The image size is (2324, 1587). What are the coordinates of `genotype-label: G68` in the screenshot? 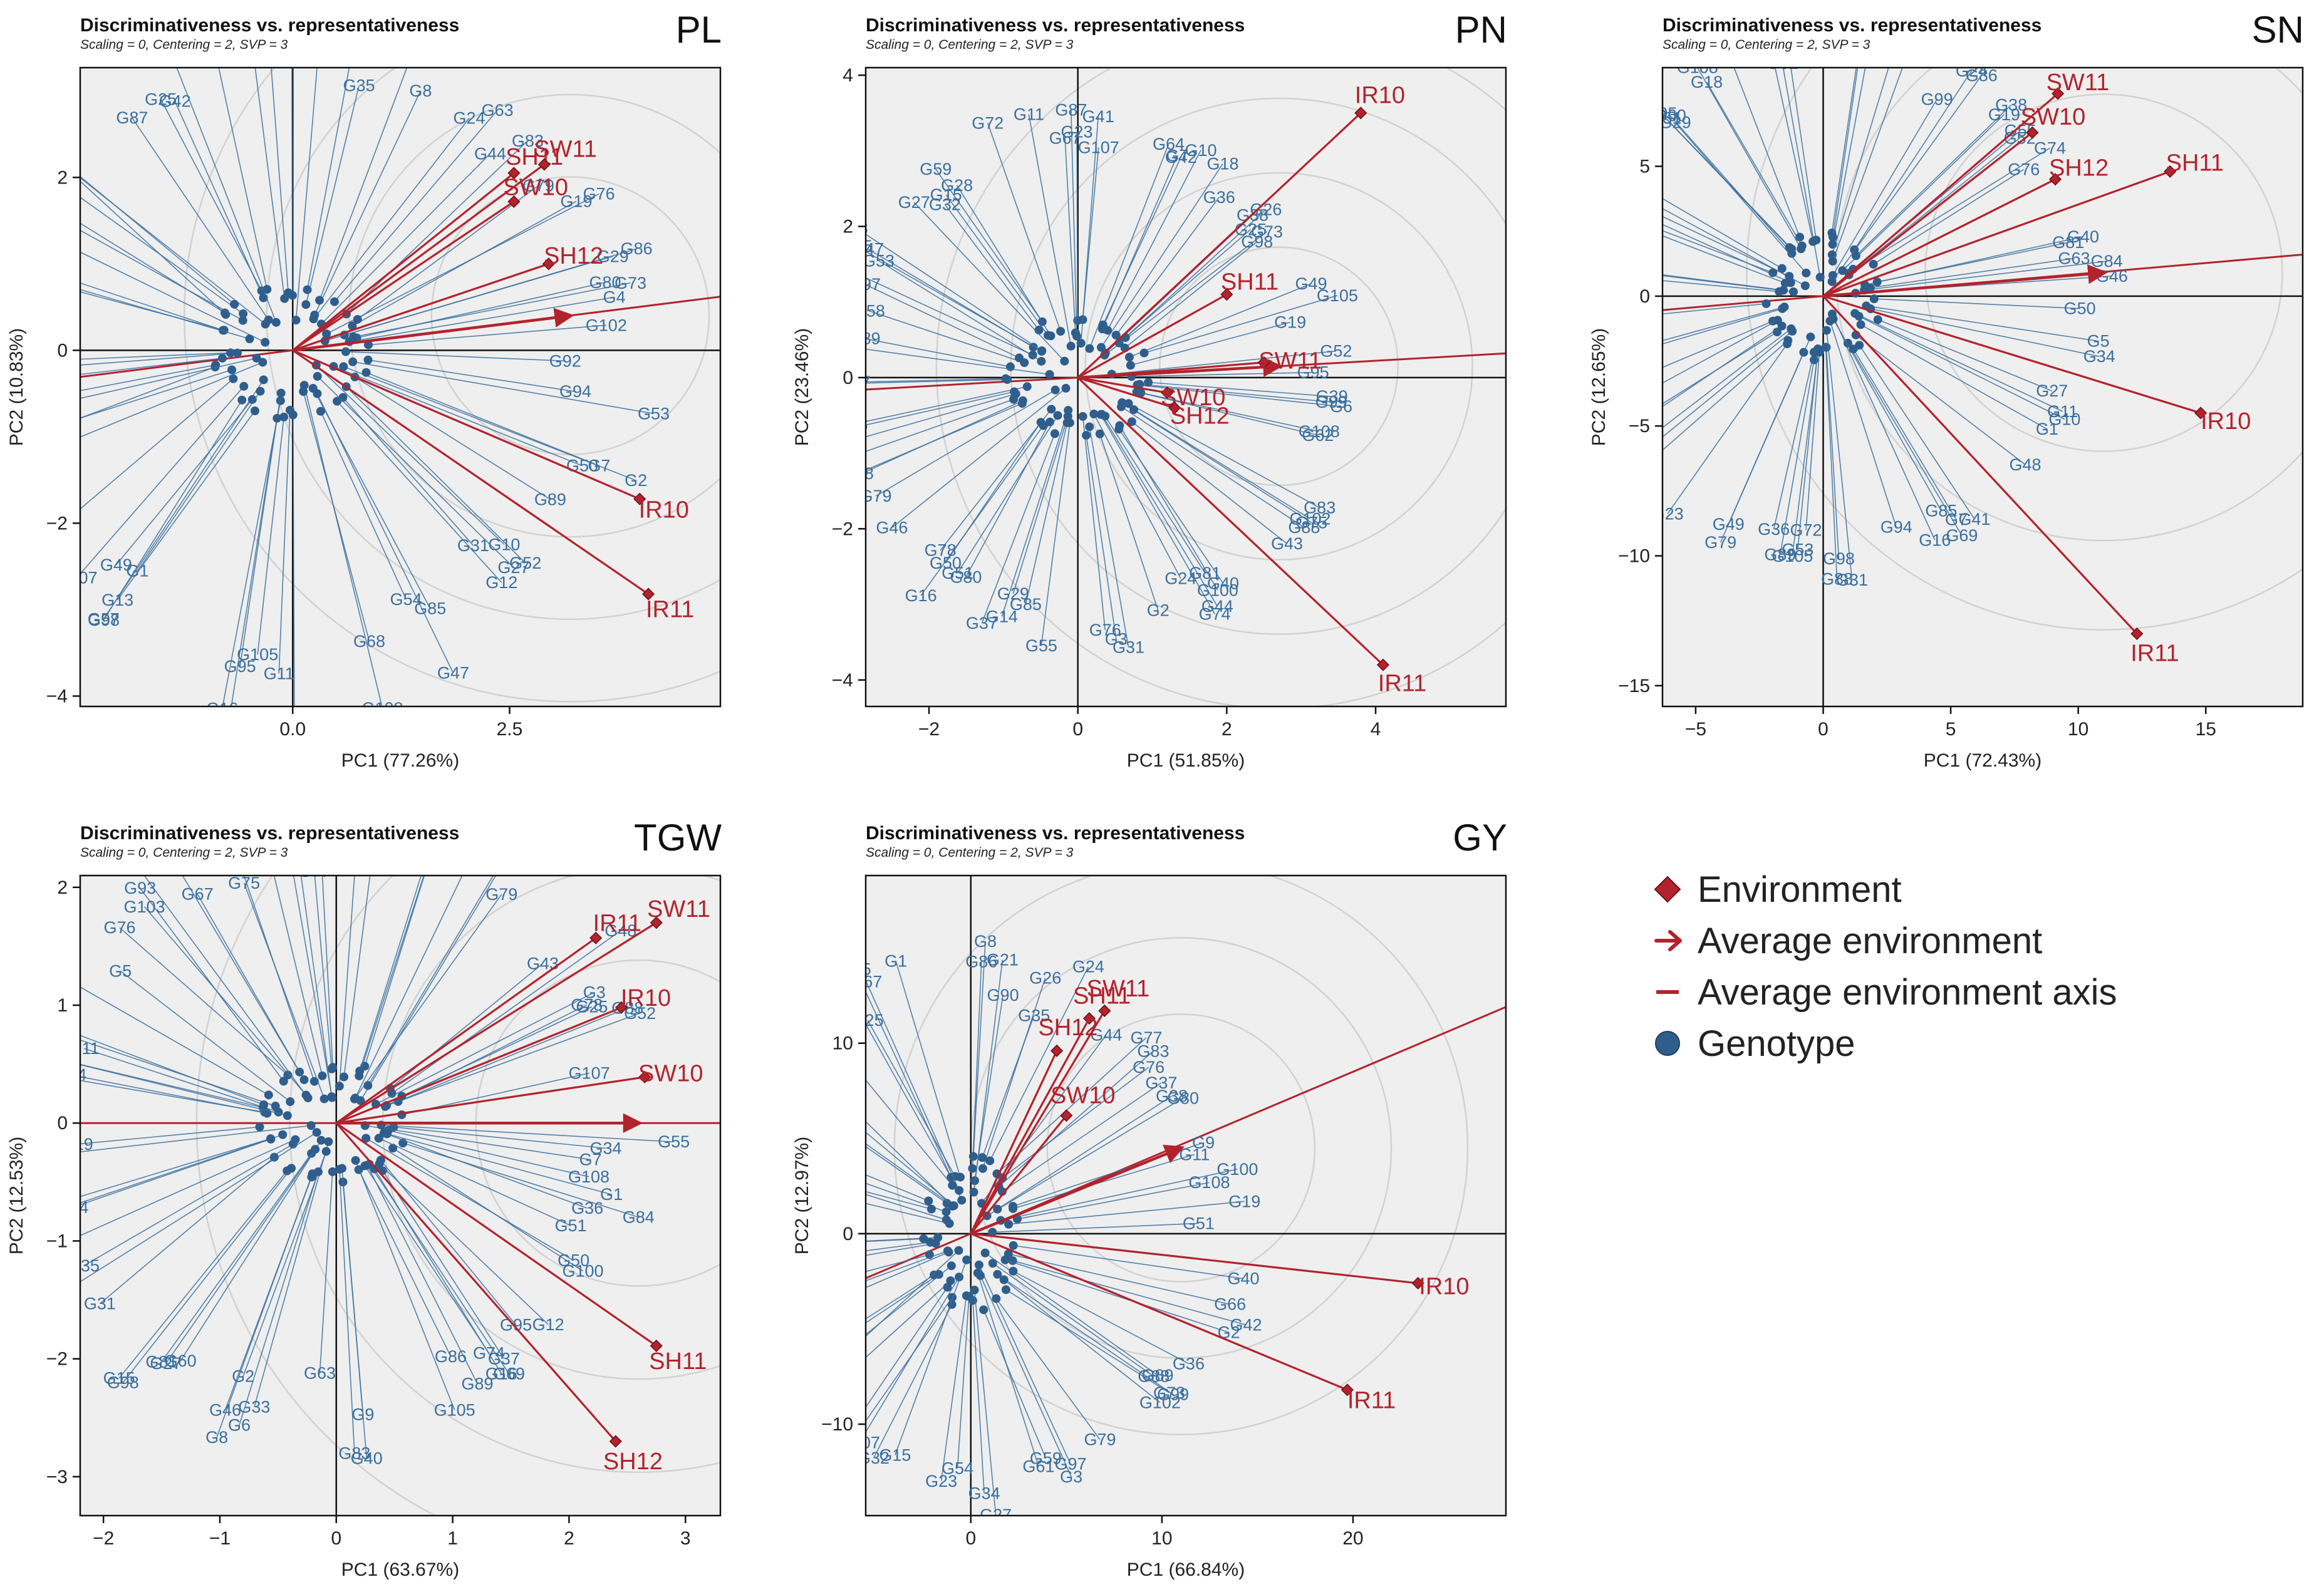 It's located at (369, 641).